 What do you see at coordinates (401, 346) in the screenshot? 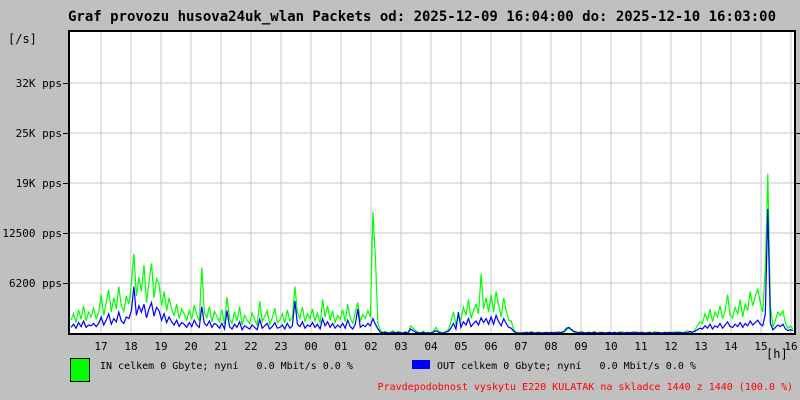
I see `x-tick-label: 03` at bounding box center [401, 346].